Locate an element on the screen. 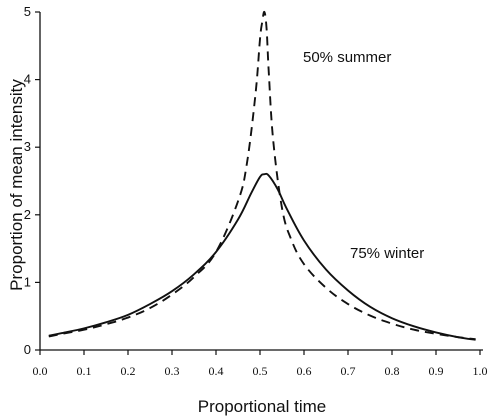 The height and width of the screenshot is (420, 490). y-tick-label: 5 is located at coordinates (27, 11).